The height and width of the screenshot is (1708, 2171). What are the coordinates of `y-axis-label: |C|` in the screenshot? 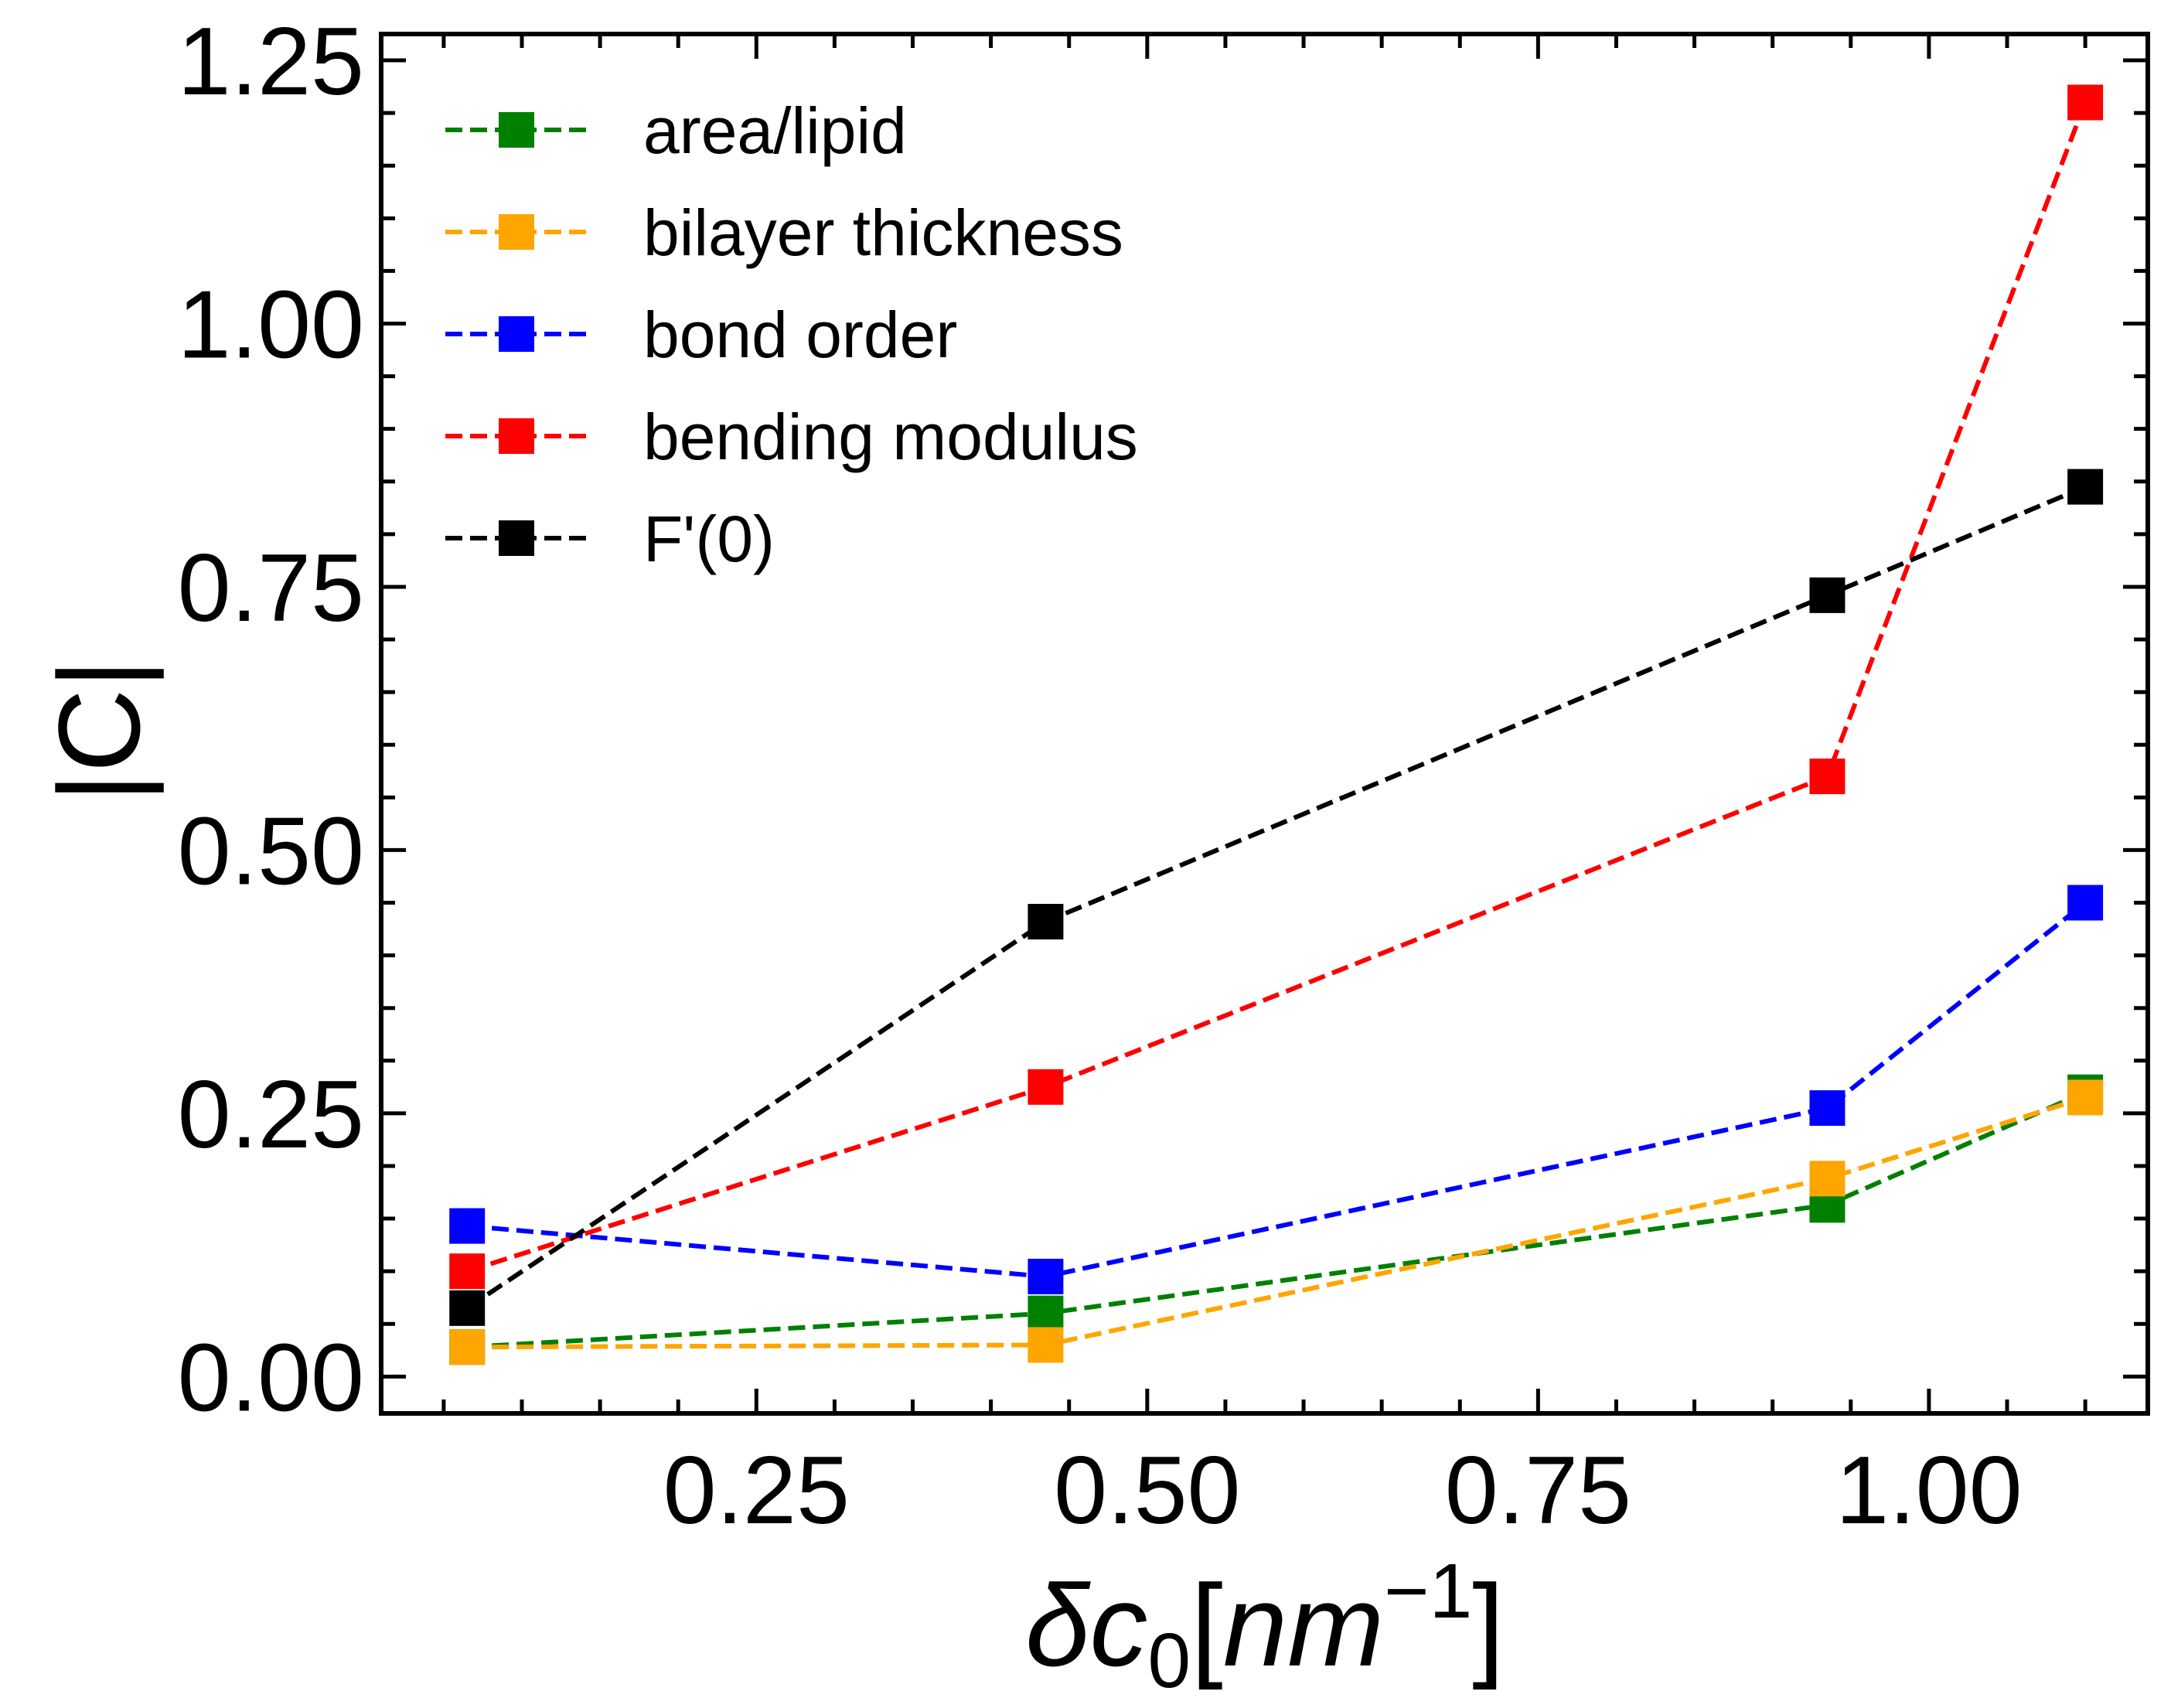 It's located at (99, 731).